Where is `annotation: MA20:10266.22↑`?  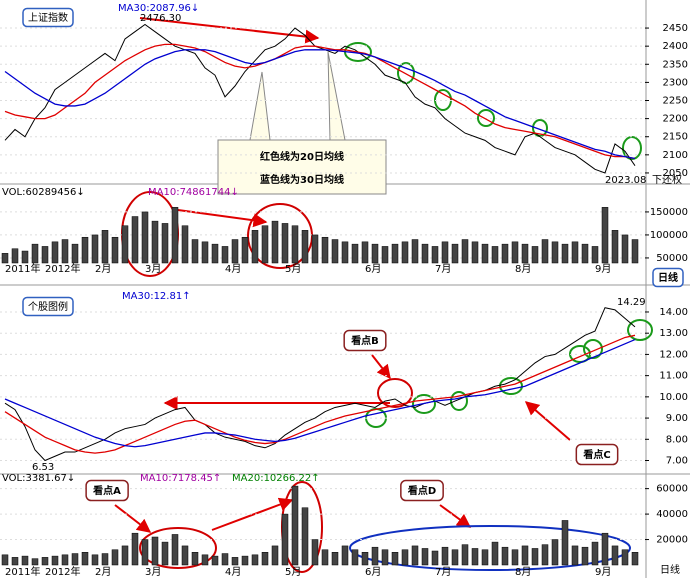
annotation: MA20:10266.22↑ is located at coordinates (276, 478).